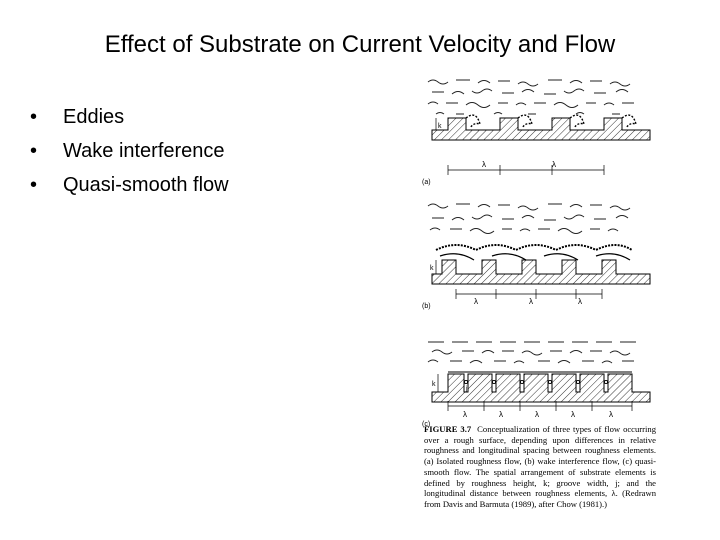 The width and height of the screenshot is (720, 540). I want to click on panel-b: k λ λ λ (b), so click(536, 256).